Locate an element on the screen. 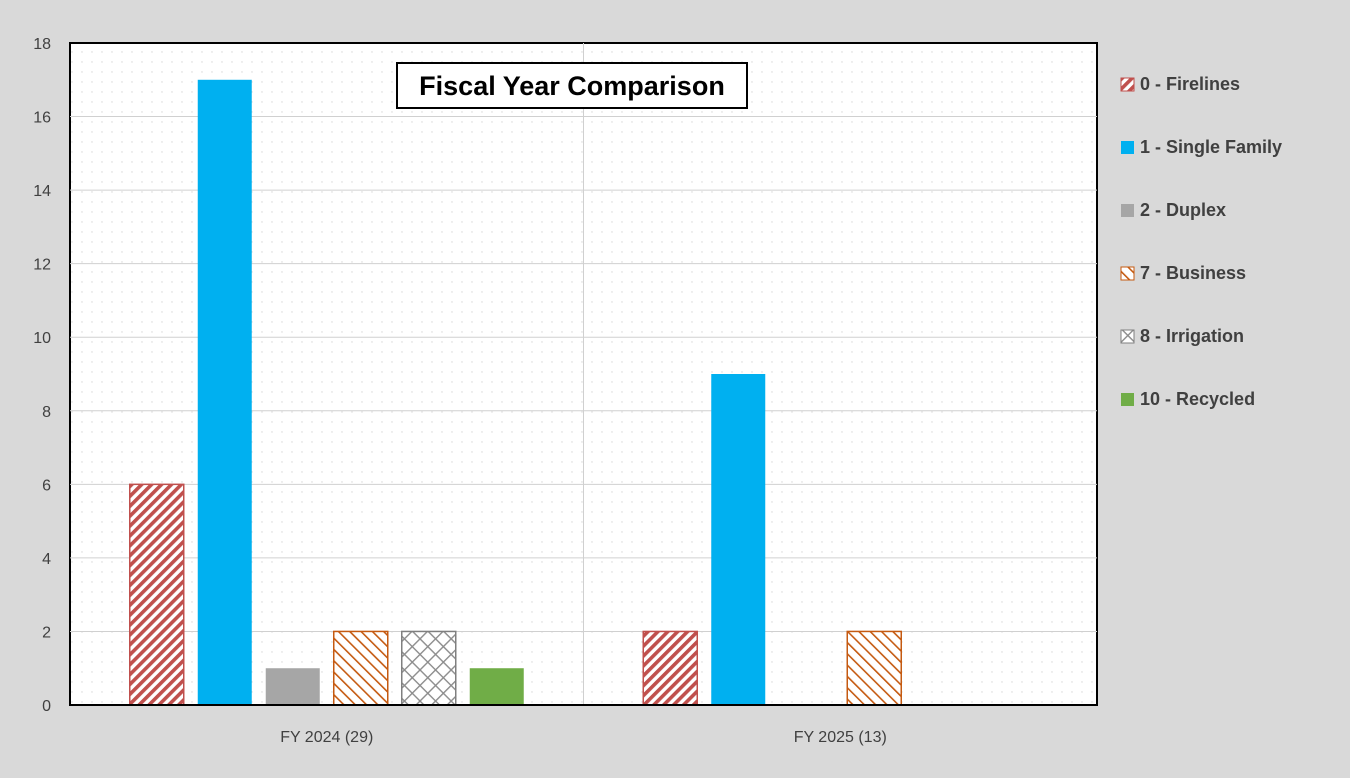 Image resolution: width=1350 pixels, height=778 pixels. x-category-label: FY 2025 (13) is located at coordinates (840, 737).